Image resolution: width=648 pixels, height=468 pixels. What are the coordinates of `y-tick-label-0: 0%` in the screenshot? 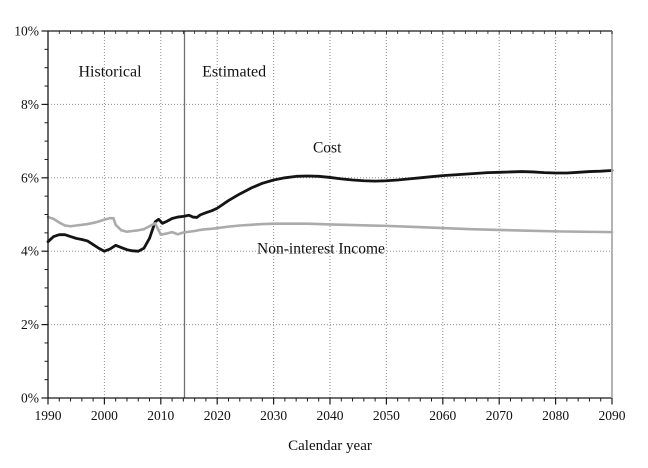 It's located at (30, 398).